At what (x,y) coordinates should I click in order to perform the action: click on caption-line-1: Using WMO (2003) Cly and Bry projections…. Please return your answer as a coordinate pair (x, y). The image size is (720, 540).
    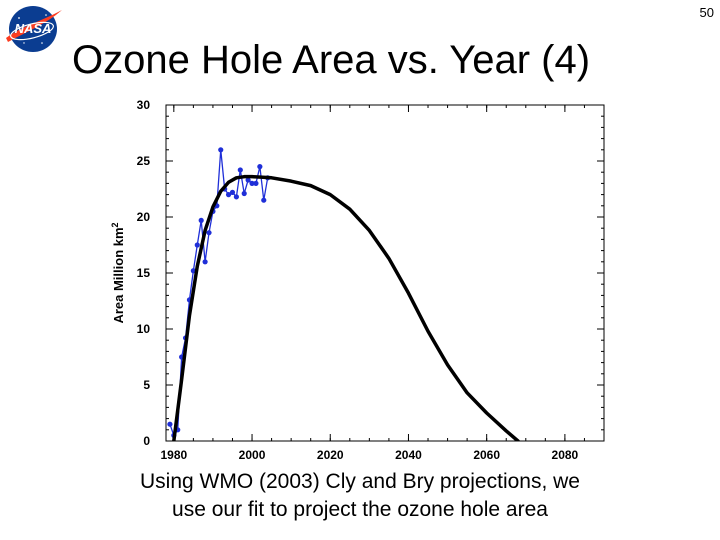
    Looking at the image, I should click on (360, 481).